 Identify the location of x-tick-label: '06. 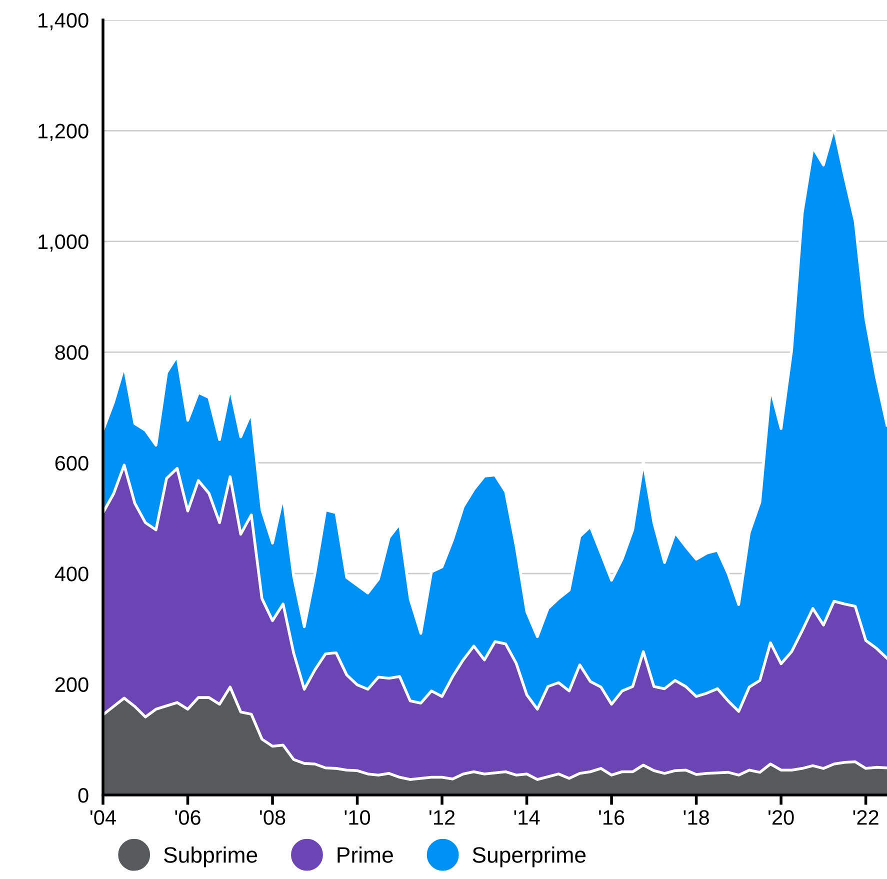
(187, 817).